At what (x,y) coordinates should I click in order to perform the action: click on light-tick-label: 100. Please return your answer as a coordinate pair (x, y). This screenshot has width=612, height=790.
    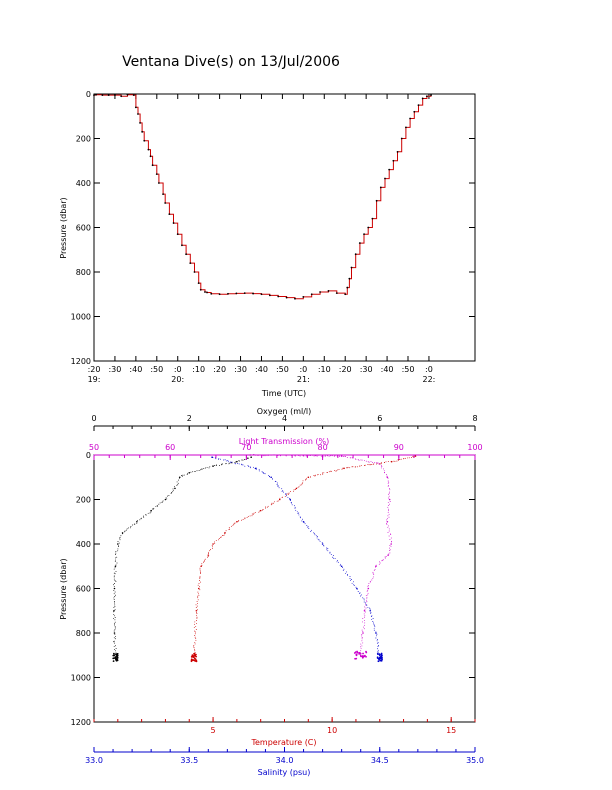
    Looking at the image, I should click on (474, 447).